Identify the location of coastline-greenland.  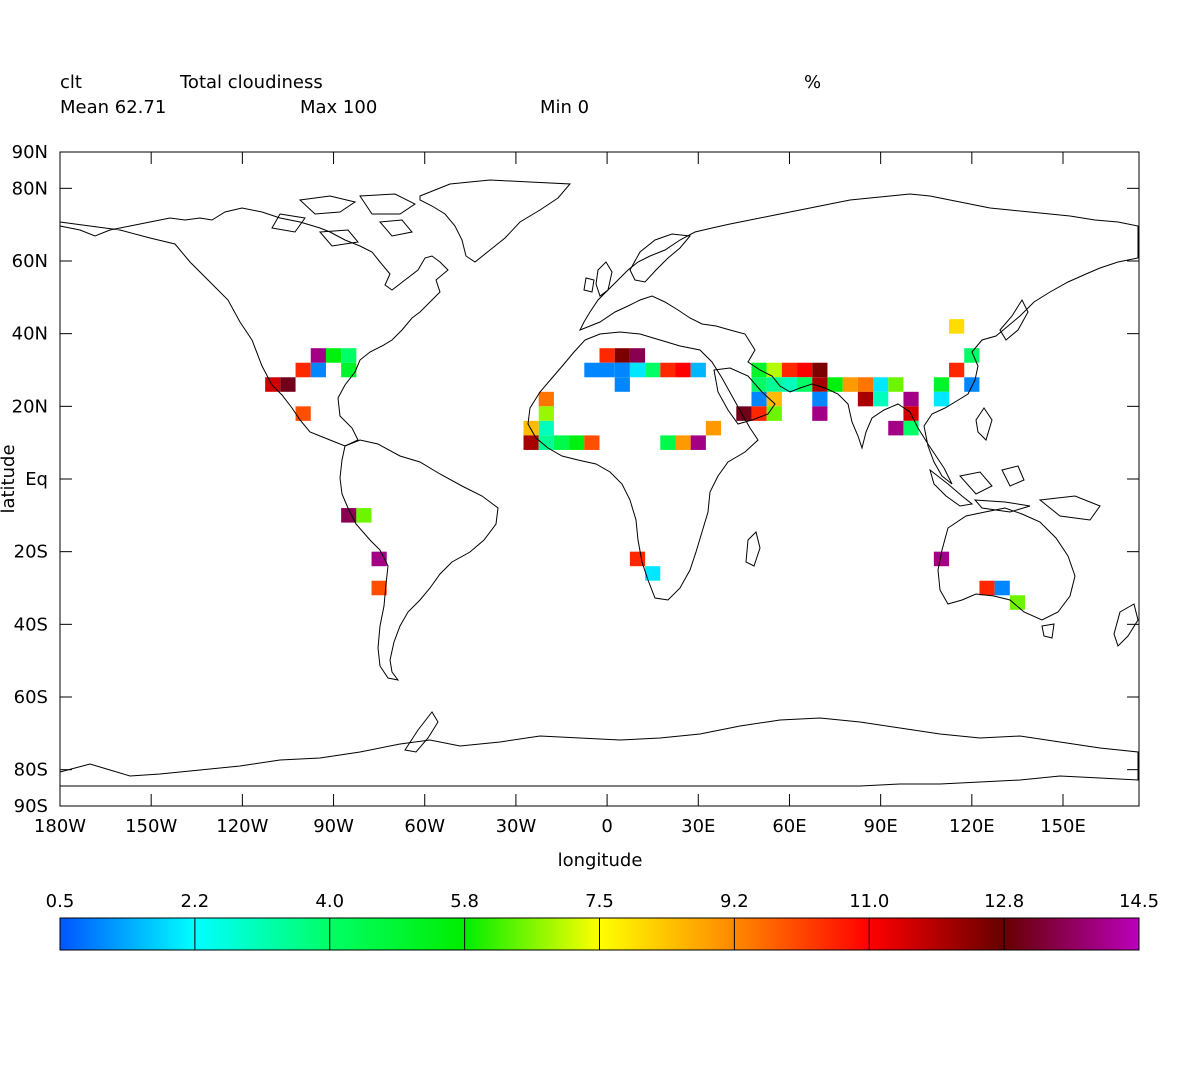
(495, 221).